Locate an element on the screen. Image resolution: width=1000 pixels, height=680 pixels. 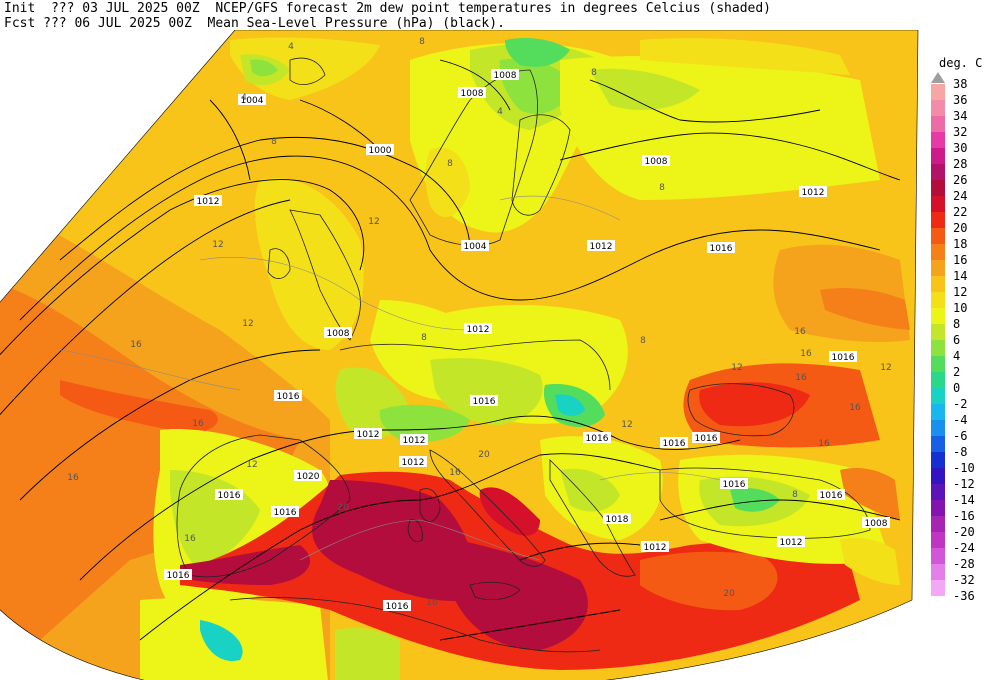
legend-entry: -16 is located at coordinates (965, 516).